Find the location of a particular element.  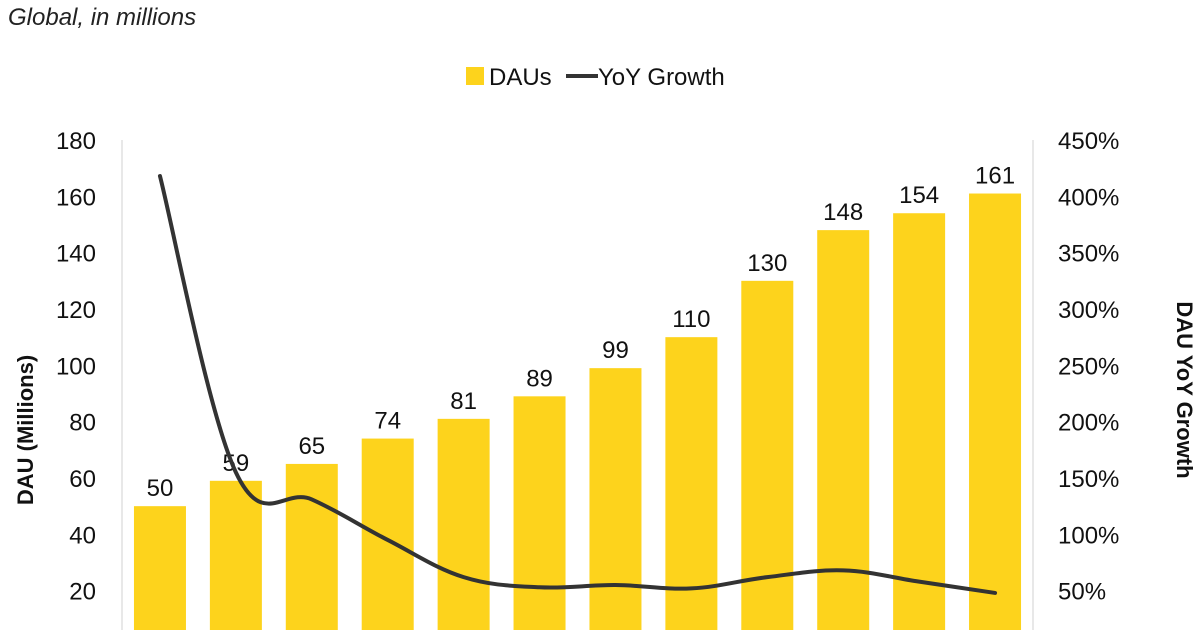

bar-value-label-9: 130 is located at coordinates (767, 263).